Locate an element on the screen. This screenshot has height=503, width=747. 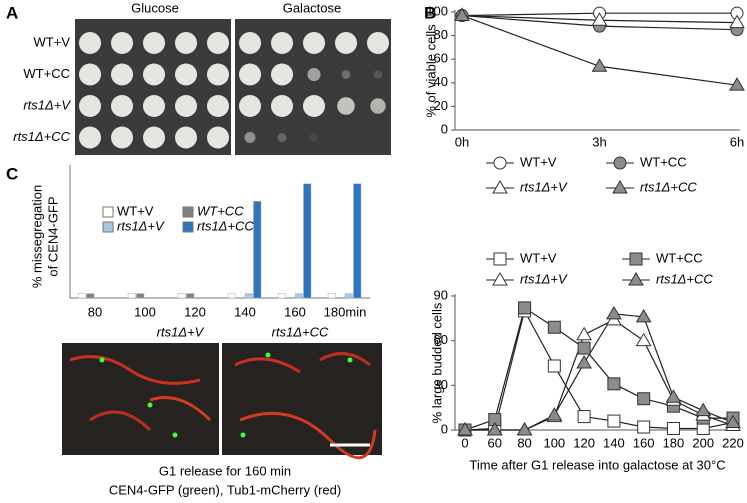
caption: CEN4-GFP (green), Tub1-mCherry (red) is located at coordinates (225, 489).